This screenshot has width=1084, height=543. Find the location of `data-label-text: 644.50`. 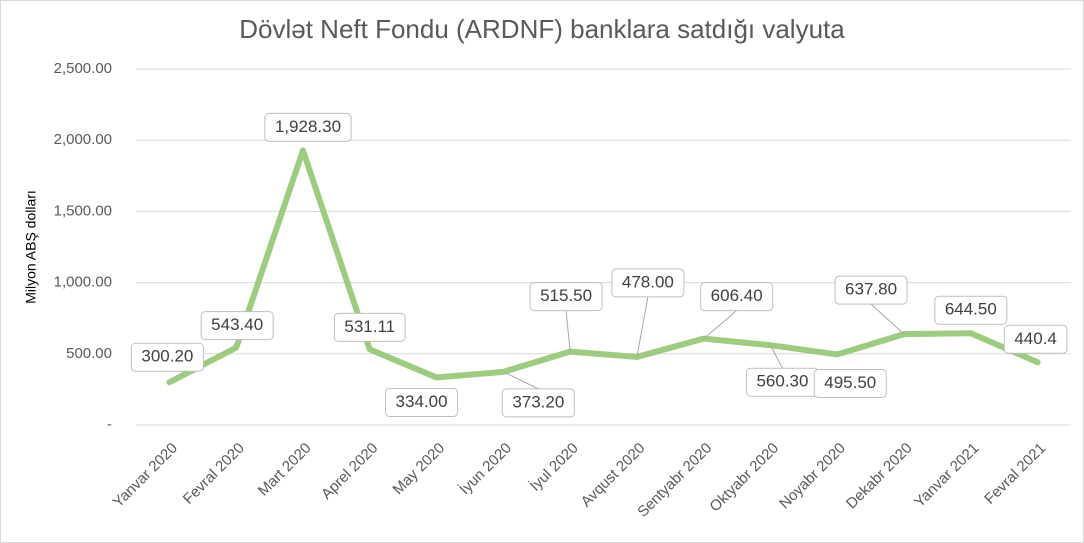

data-label-text: 644.50 is located at coordinates (971, 309).